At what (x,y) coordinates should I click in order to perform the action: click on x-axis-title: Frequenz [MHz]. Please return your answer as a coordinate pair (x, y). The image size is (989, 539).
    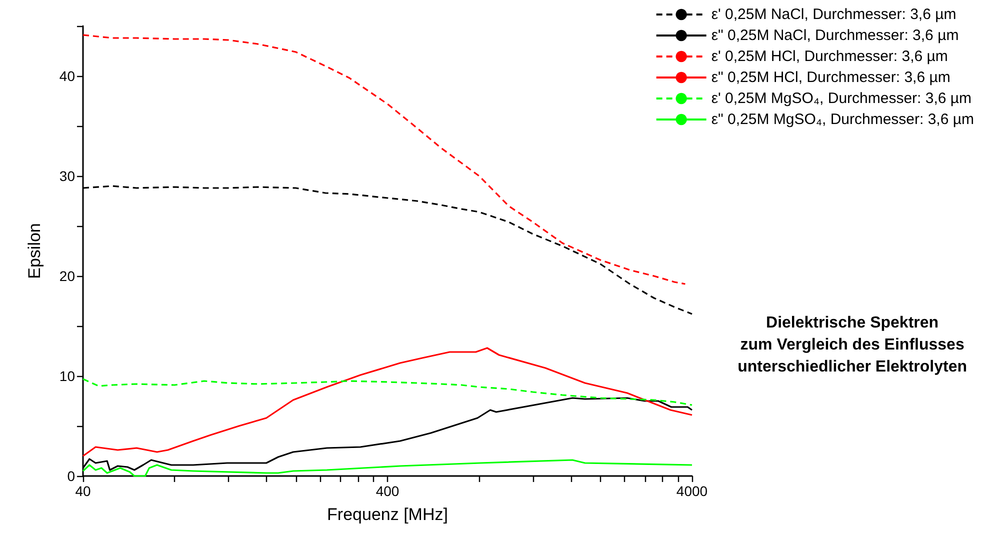
    Looking at the image, I should click on (387, 514).